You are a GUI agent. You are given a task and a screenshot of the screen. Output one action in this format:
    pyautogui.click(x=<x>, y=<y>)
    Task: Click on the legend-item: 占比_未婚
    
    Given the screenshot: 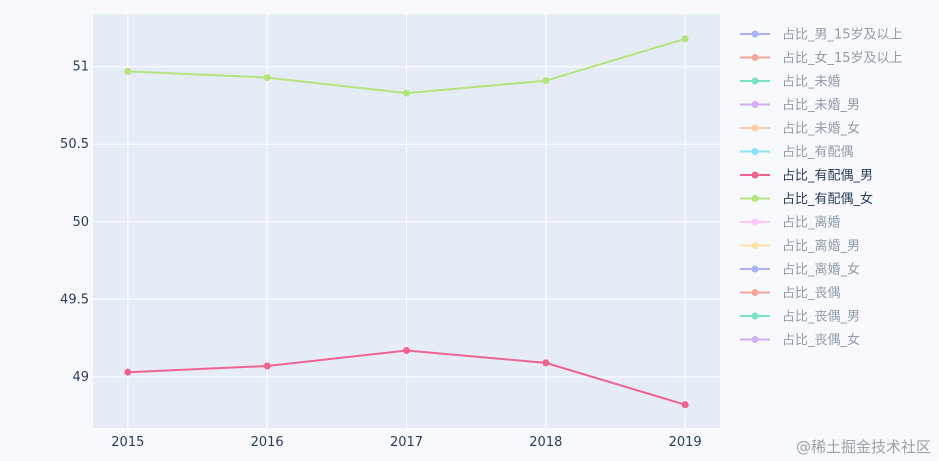 What is the action you would take?
    pyautogui.click(x=790, y=82)
    